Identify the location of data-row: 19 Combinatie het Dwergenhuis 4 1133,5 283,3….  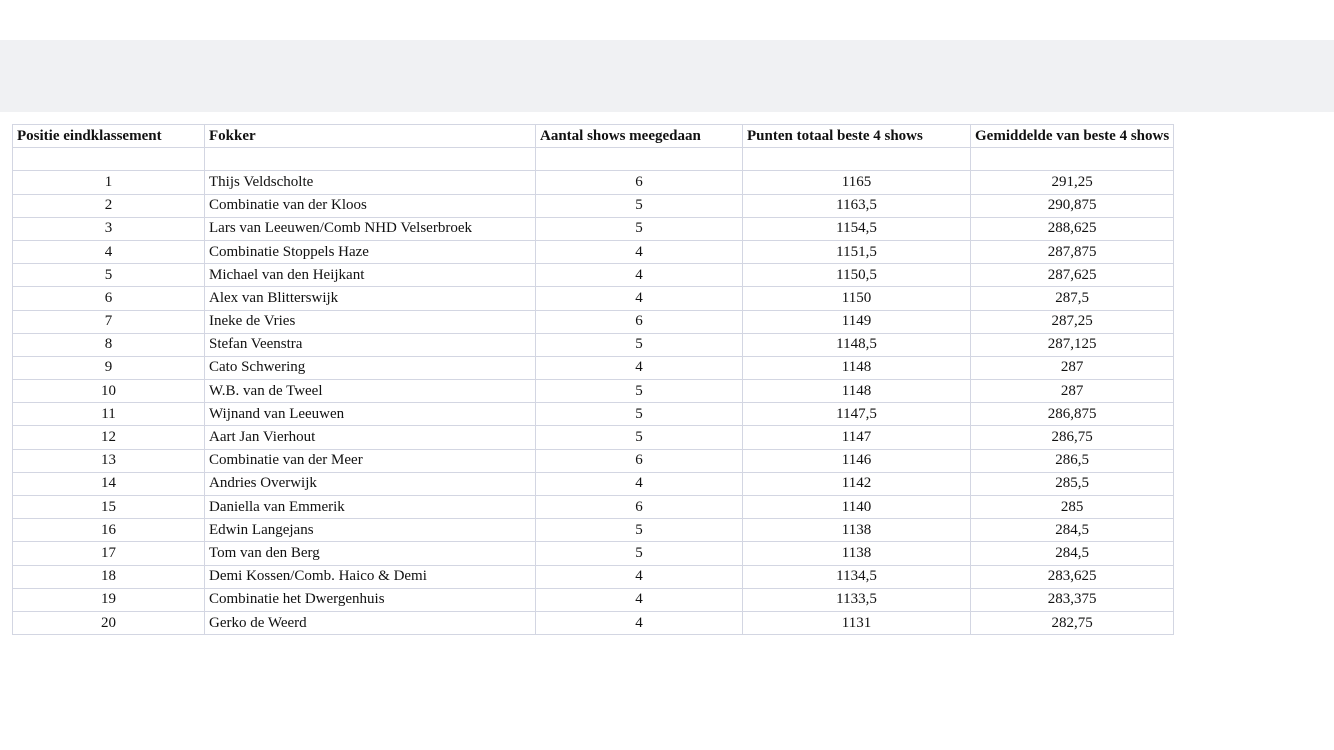
(593, 599).